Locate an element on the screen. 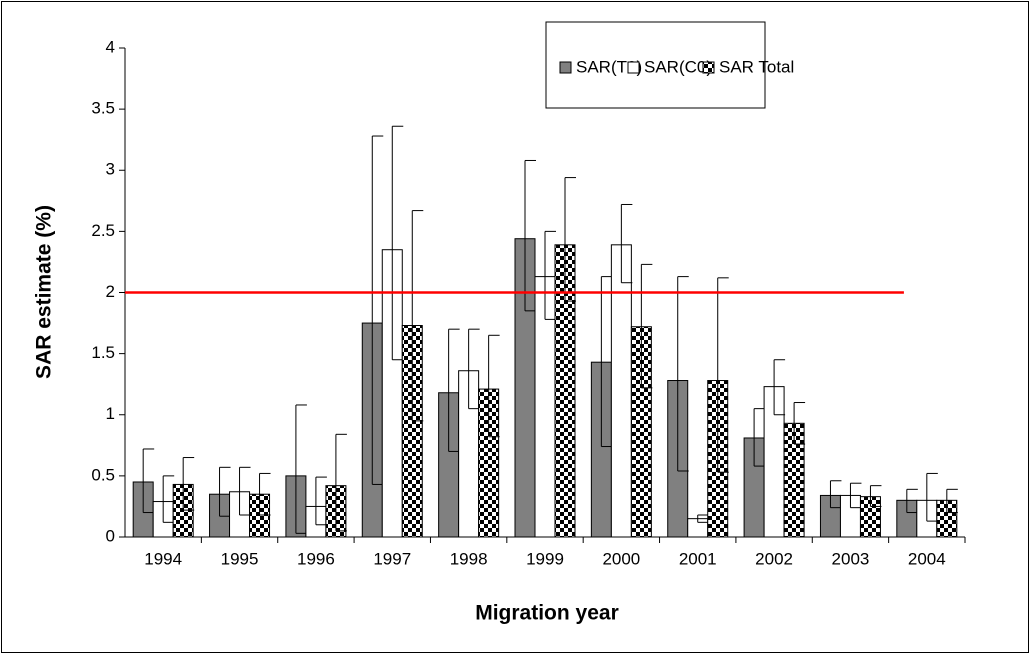  x-axis-title: Migration year is located at coordinates (547, 613).